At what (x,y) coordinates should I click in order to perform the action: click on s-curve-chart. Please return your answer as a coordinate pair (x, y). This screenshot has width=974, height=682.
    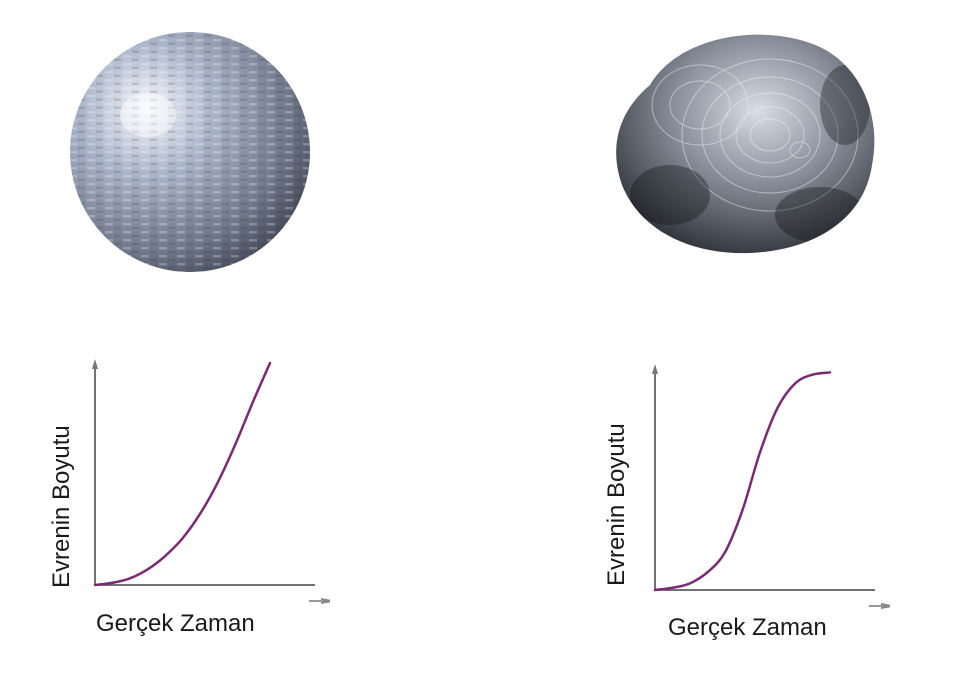
    Looking at the image, I should click on (771, 486).